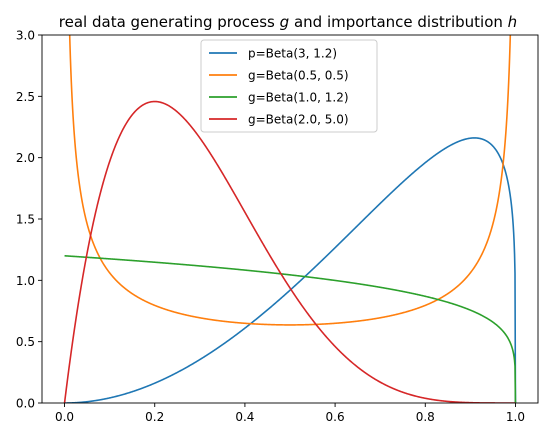 This screenshot has height=441, width=554. Describe the element at coordinates (25, 158) in the screenshot. I see `y-tick-label: 2.0` at that location.